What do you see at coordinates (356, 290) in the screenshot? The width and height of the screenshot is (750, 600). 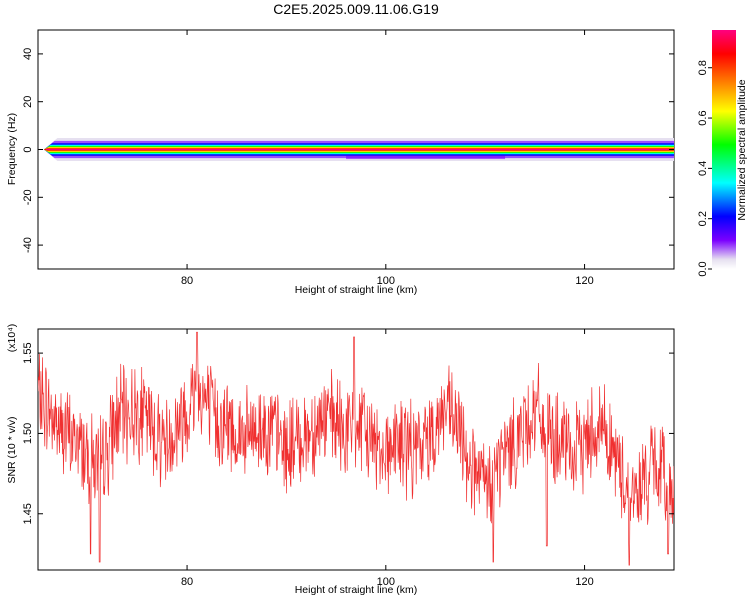 I see `spectrogram-x-label: Height of straight line (km)` at bounding box center [356, 290].